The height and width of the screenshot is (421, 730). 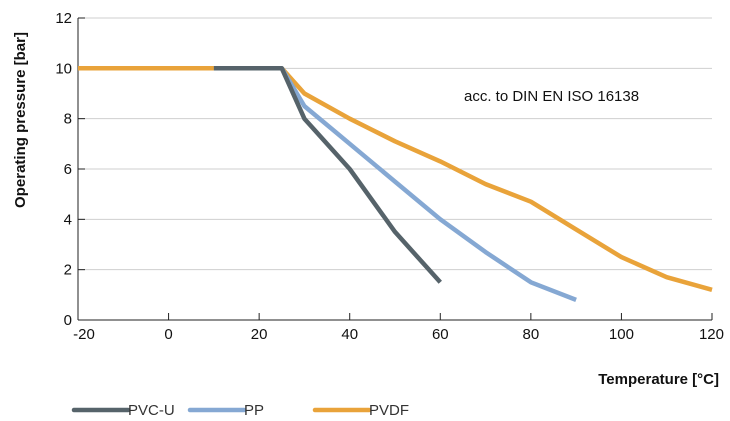 I want to click on y-tick-label: 6, so click(x=68, y=169).